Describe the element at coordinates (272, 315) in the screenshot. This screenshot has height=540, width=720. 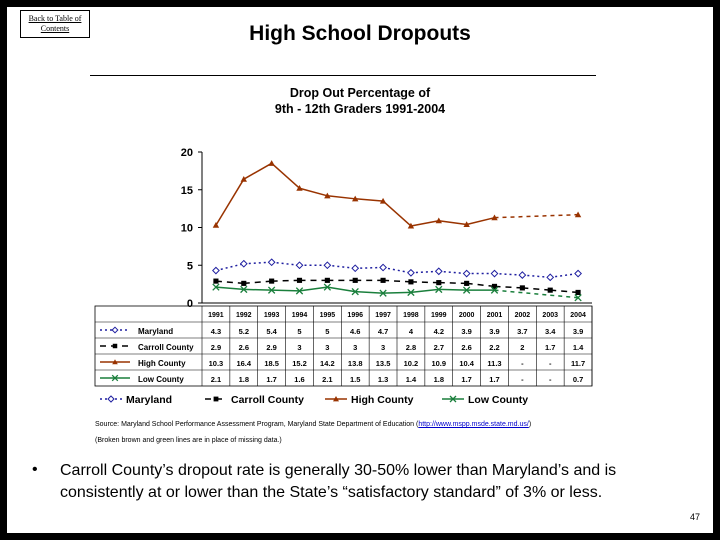
I see `x-tick-label: 1993` at that location.